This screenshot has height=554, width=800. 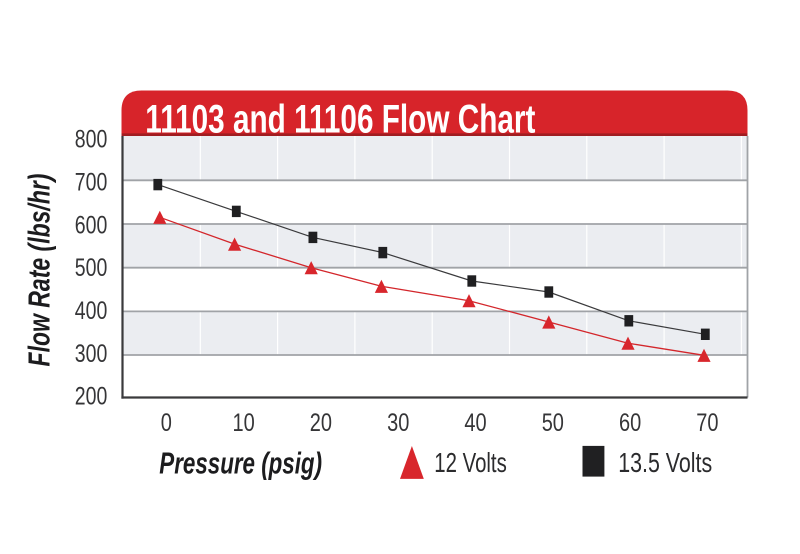 I want to click on svg-text: 20, so click(x=321, y=423).